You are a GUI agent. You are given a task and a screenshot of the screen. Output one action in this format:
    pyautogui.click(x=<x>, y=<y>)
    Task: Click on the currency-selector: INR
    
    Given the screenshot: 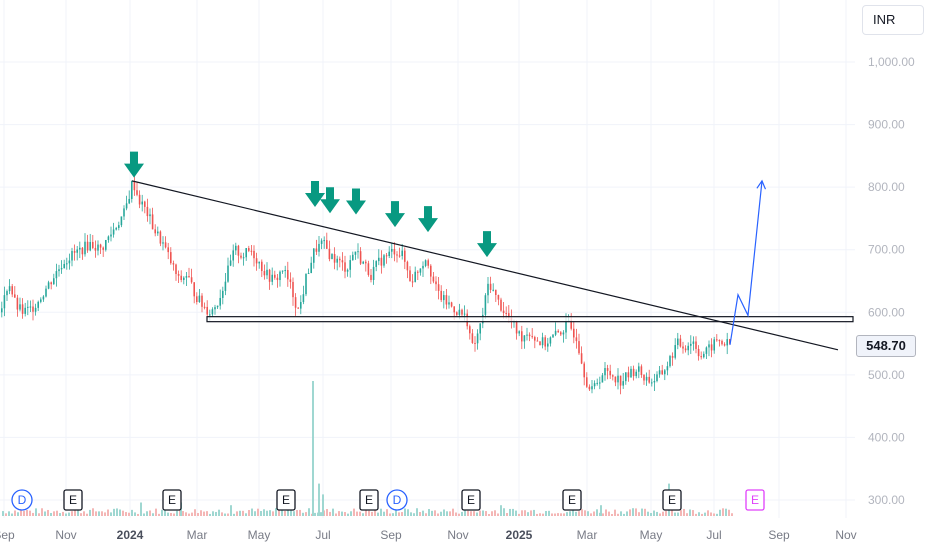 What is the action you would take?
    pyautogui.click(x=893, y=20)
    